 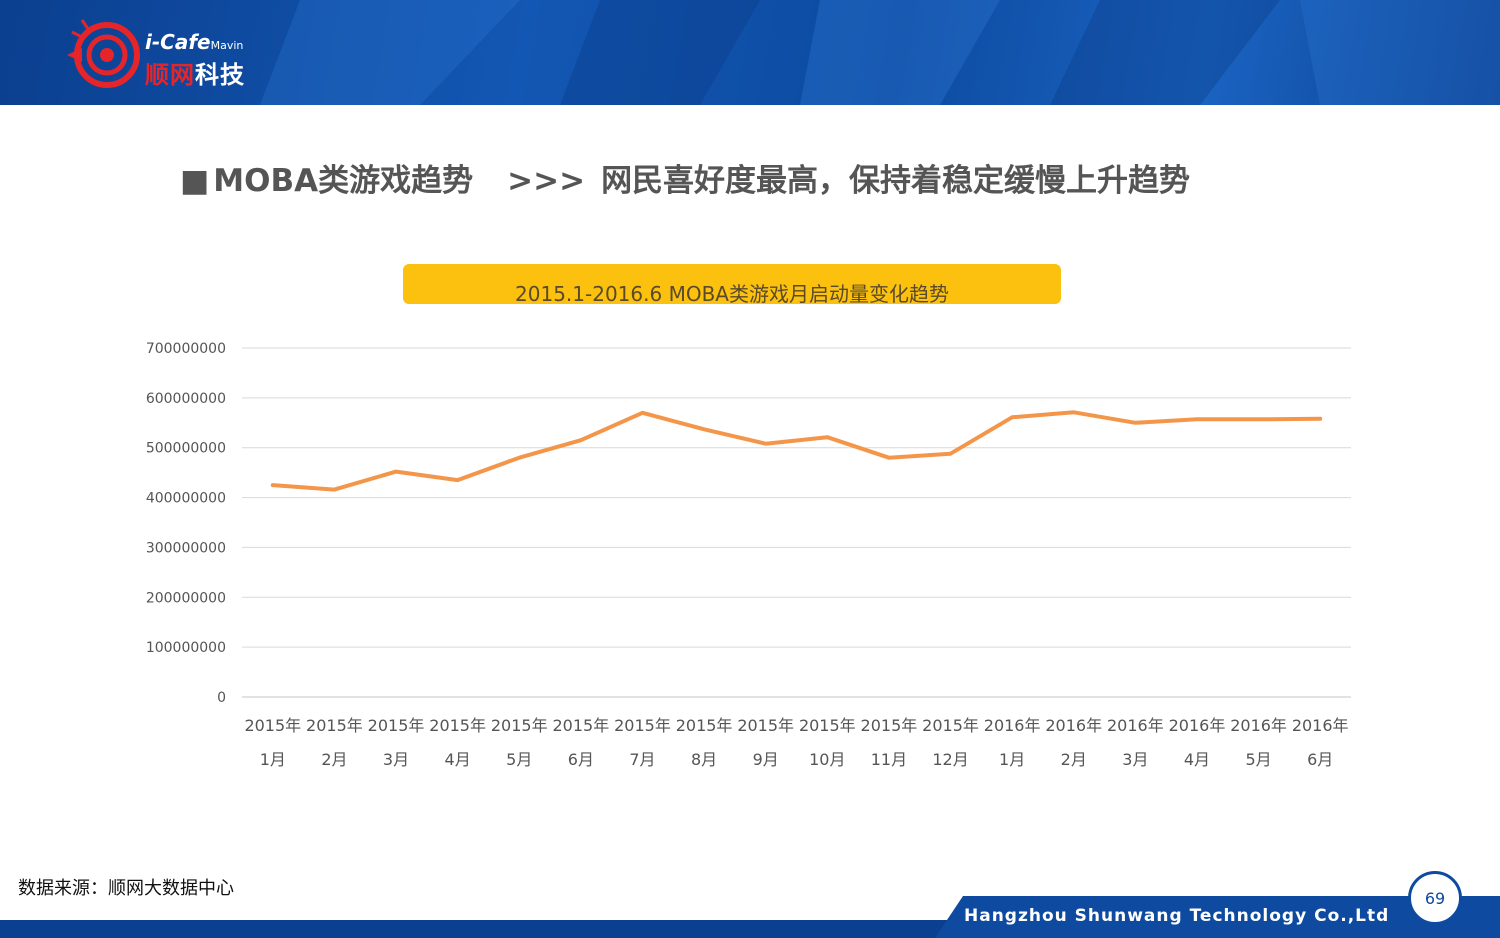 What do you see at coordinates (186, 349) in the screenshot?
I see `y-tick-label: 700000000` at bounding box center [186, 349].